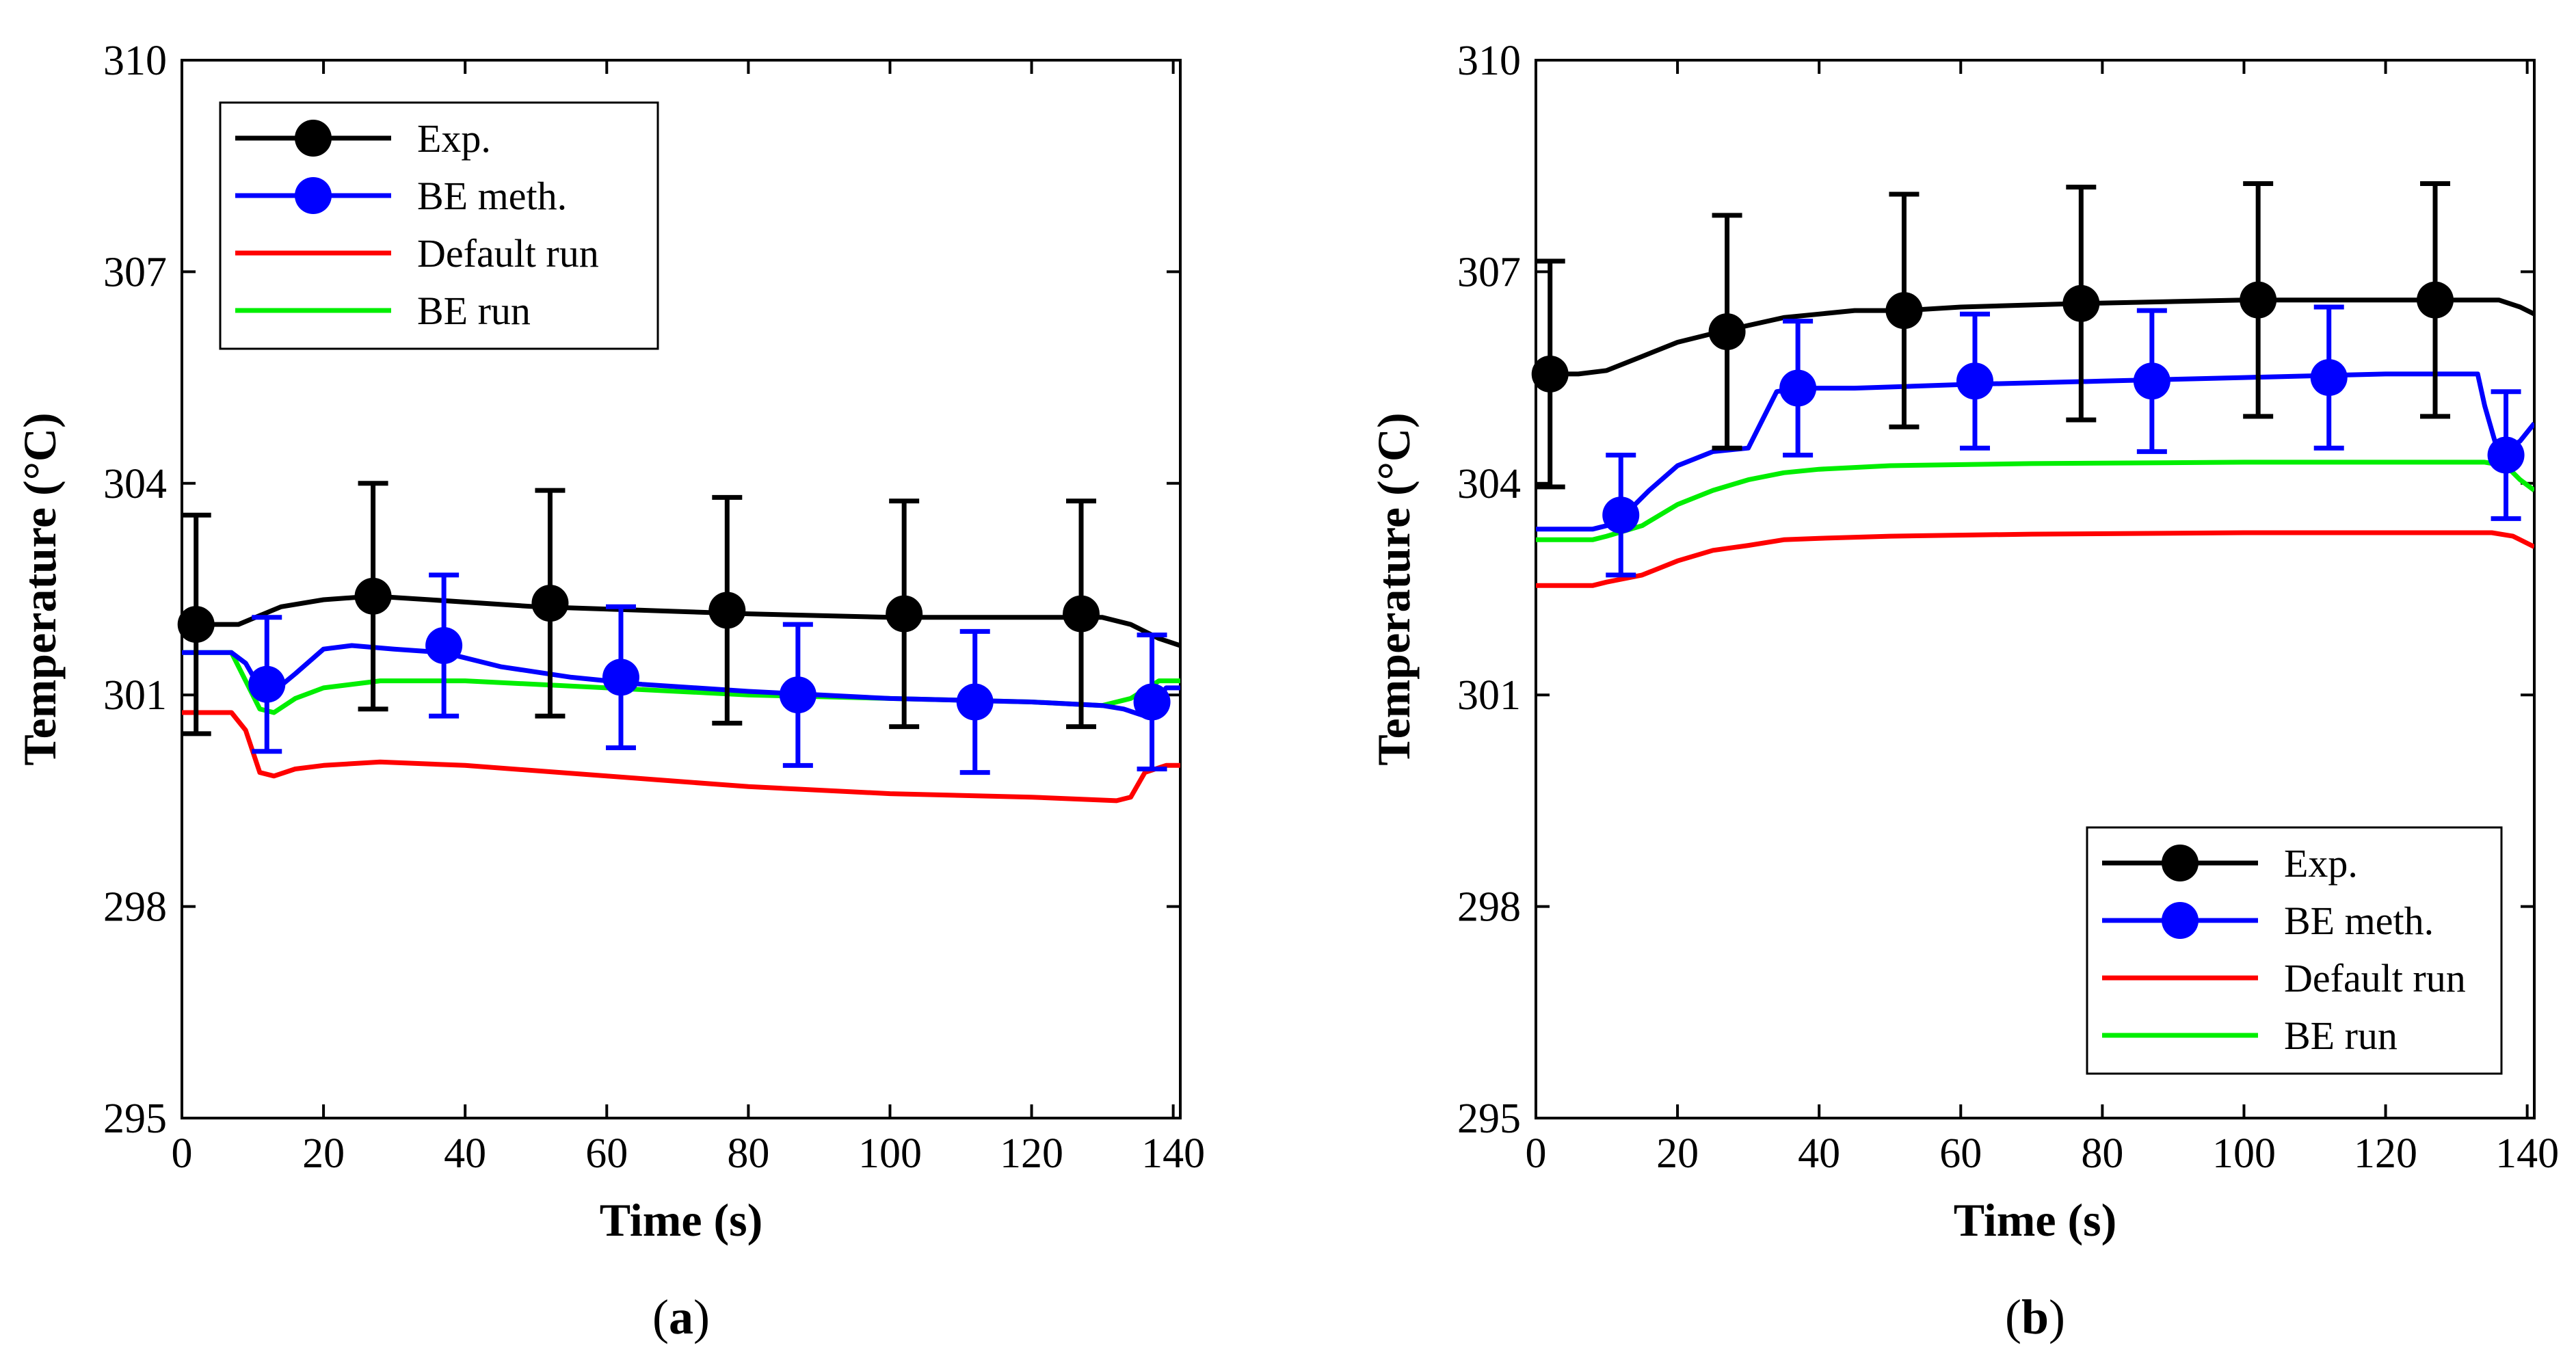  I want to click on panel-label-letter: a, so click(681, 1317).